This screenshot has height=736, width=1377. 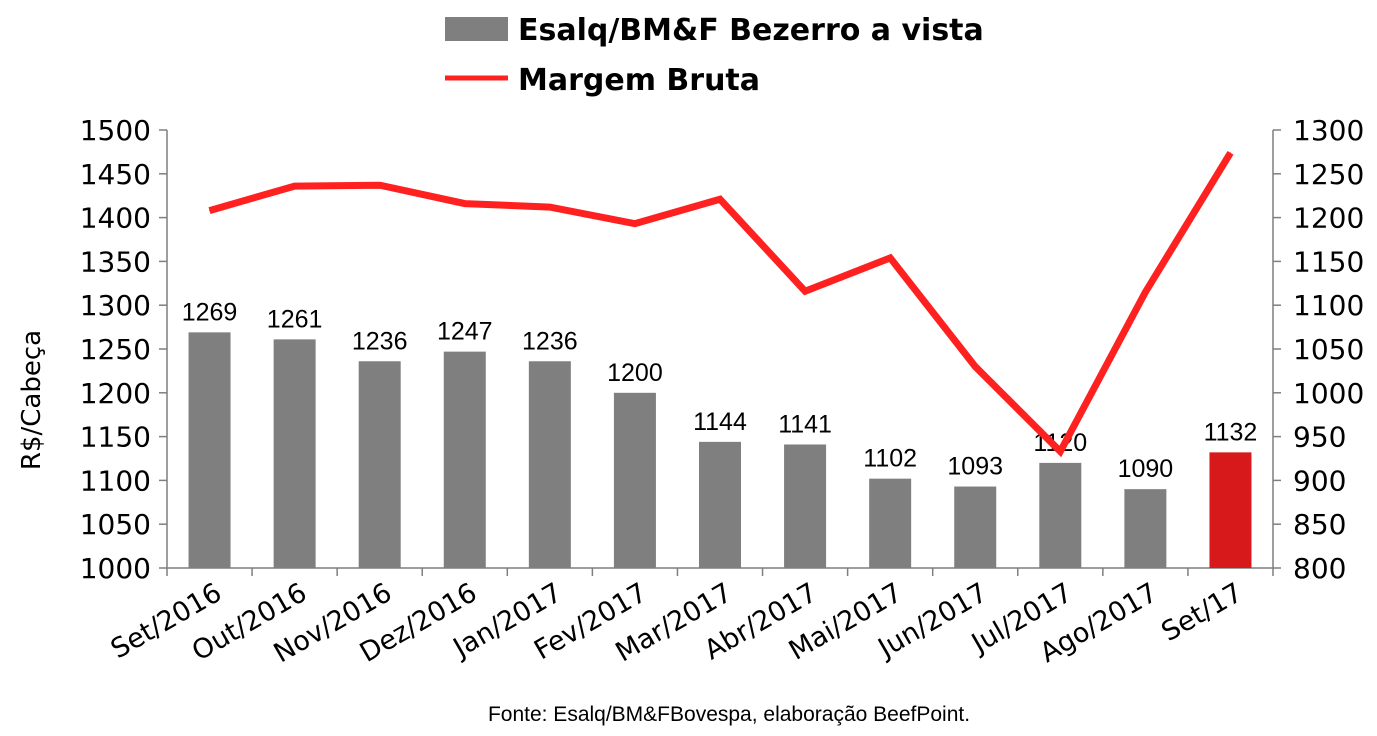 What do you see at coordinates (805, 424) in the screenshot?
I see `bar-data-label: 1141` at bounding box center [805, 424].